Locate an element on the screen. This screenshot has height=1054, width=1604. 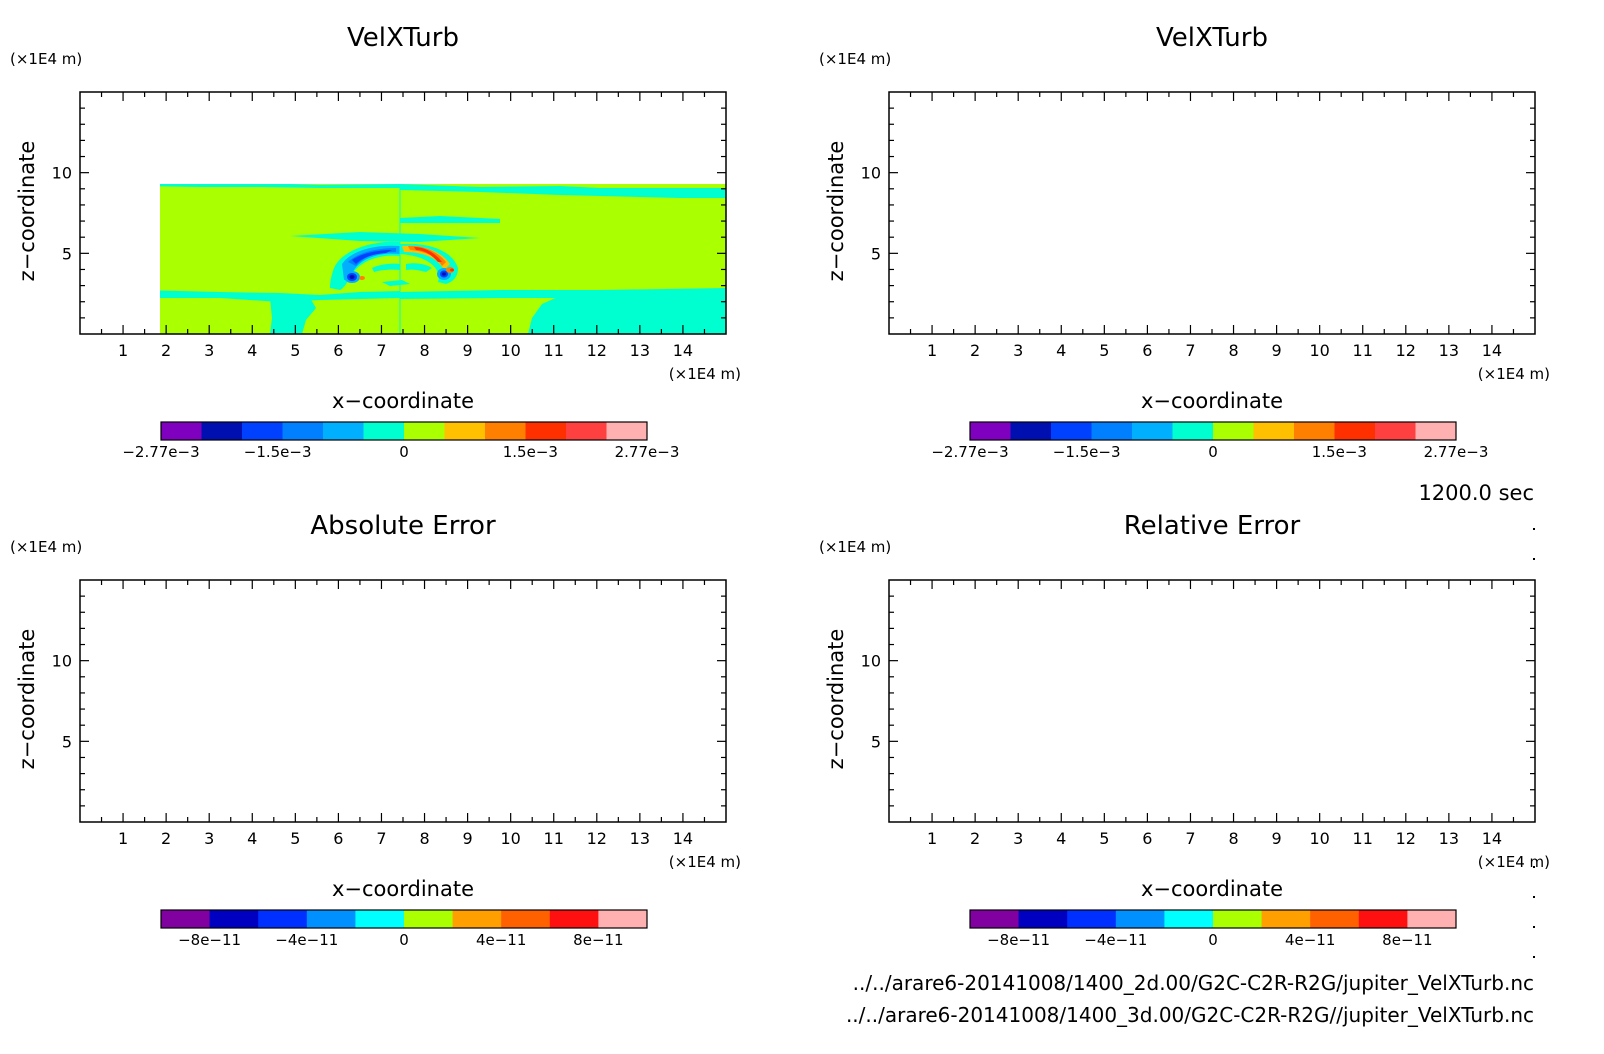
time-label: 1200.0 sec is located at coordinates (1476, 493).